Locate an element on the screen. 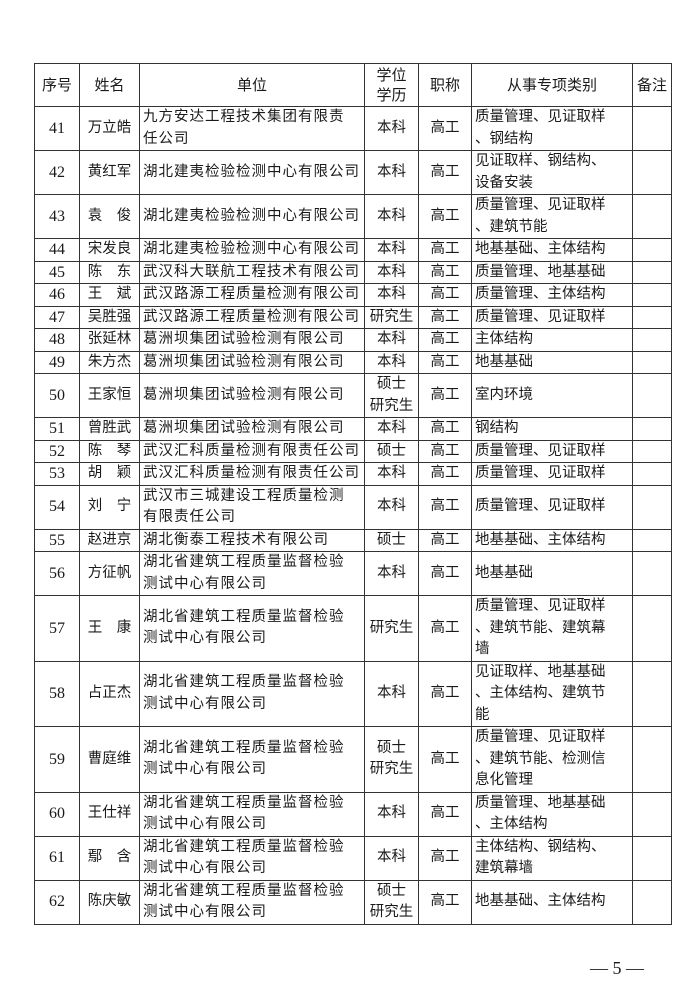  table-row: 46 王 斌武汉路源工程质量检测有限公司 本科 高工 质量管理、主体结构 is located at coordinates (353, 295).